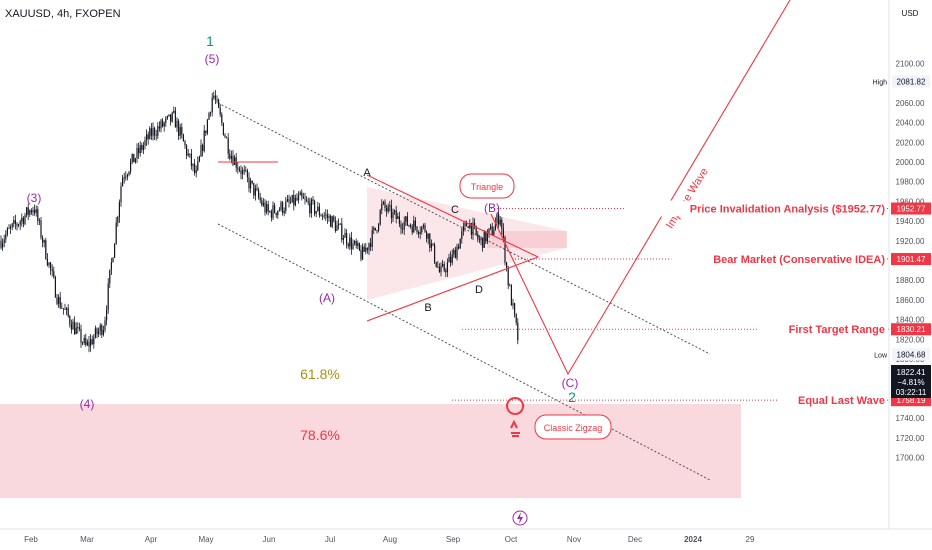  What do you see at coordinates (574, 539) in the screenshot?
I see `x-tick-label-9: Nov` at bounding box center [574, 539].